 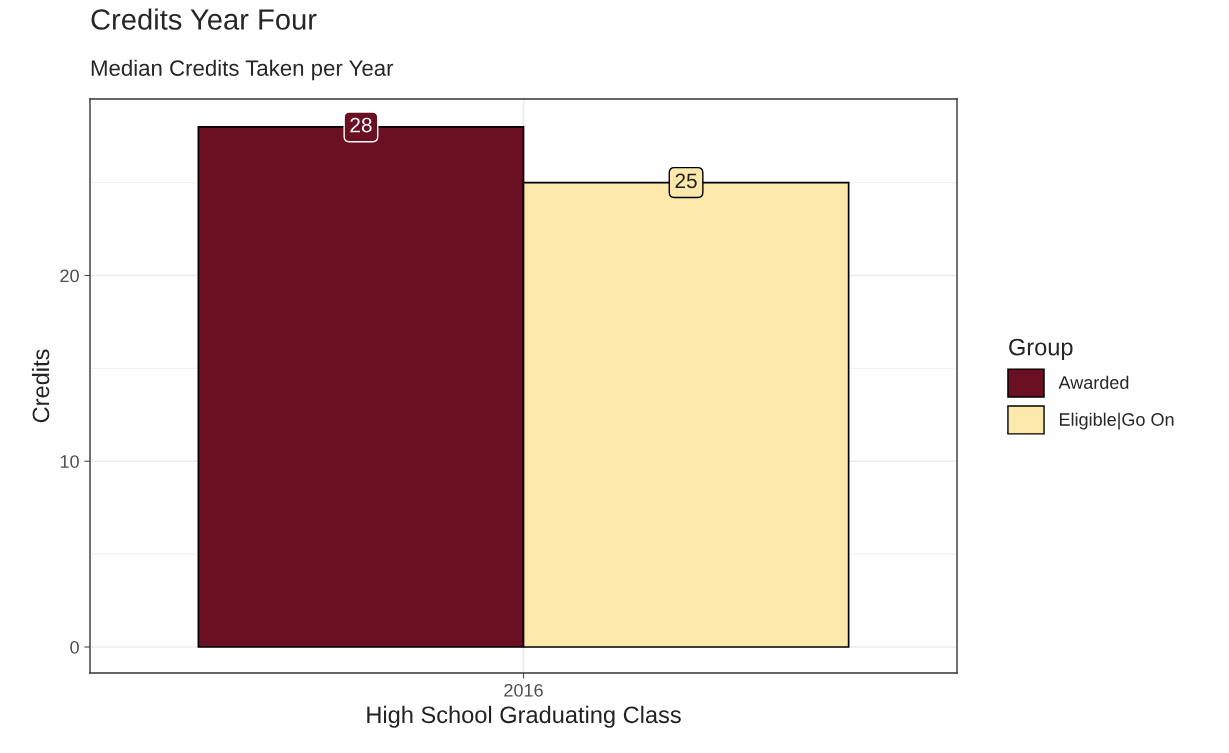 What do you see at coordinates (1093, 382) in the screenshot?
I see `legend-label: Awarded` at bounding box center [1093, 382].